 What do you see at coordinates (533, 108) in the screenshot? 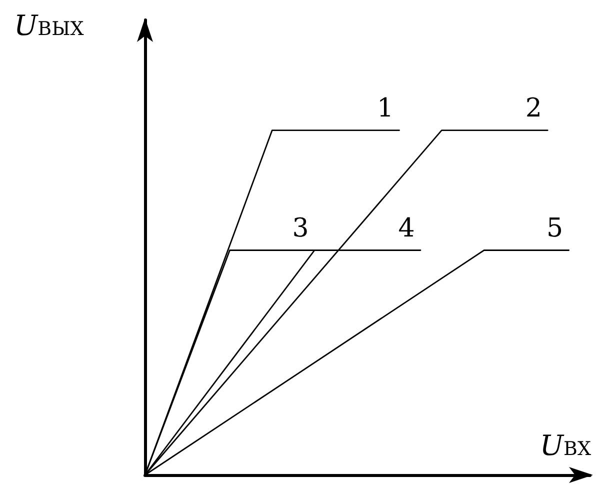
I see `series-label: 2` at bounding box center [533, 108].